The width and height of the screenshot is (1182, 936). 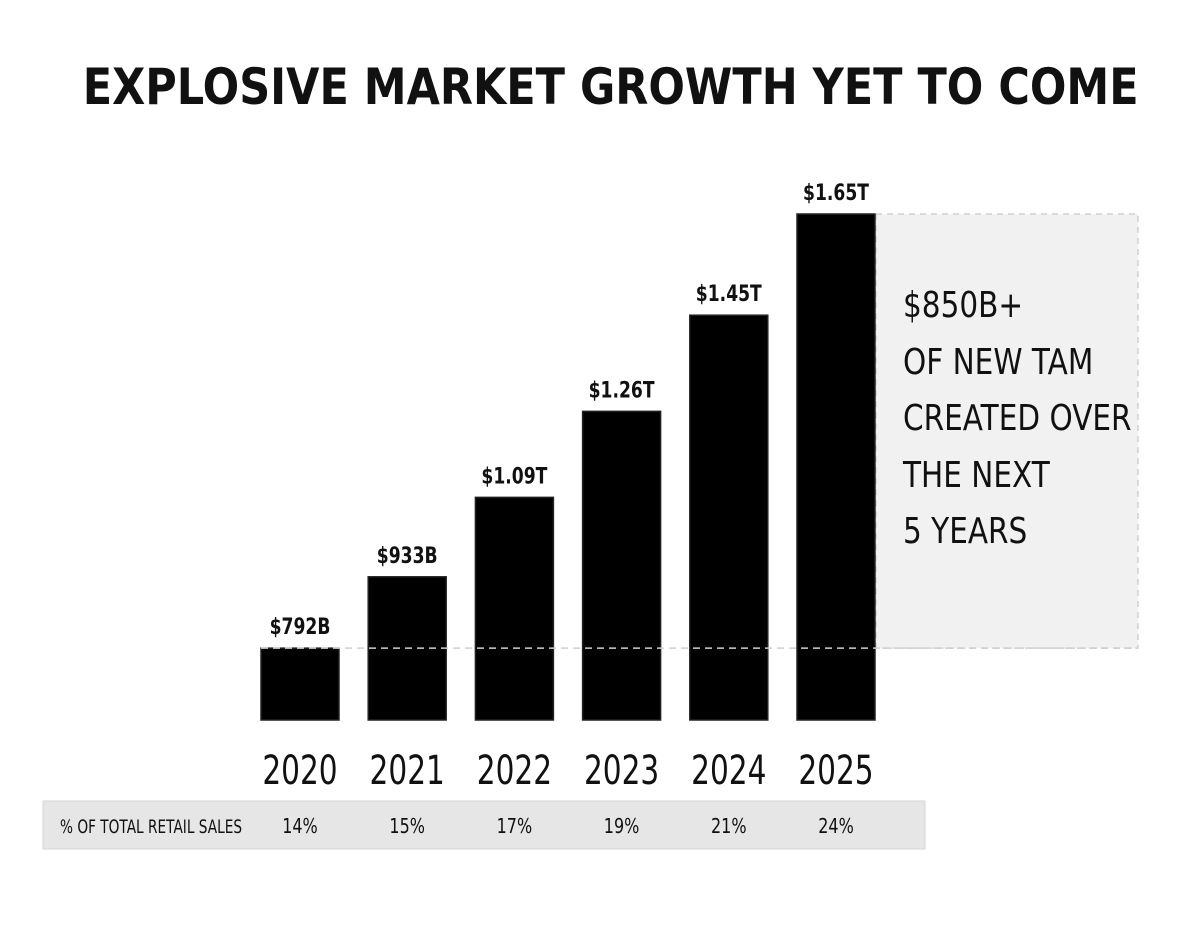 I want to click on table-row-label: % OF TOTAL RETAIL SALES, so click(x=151, y=827).